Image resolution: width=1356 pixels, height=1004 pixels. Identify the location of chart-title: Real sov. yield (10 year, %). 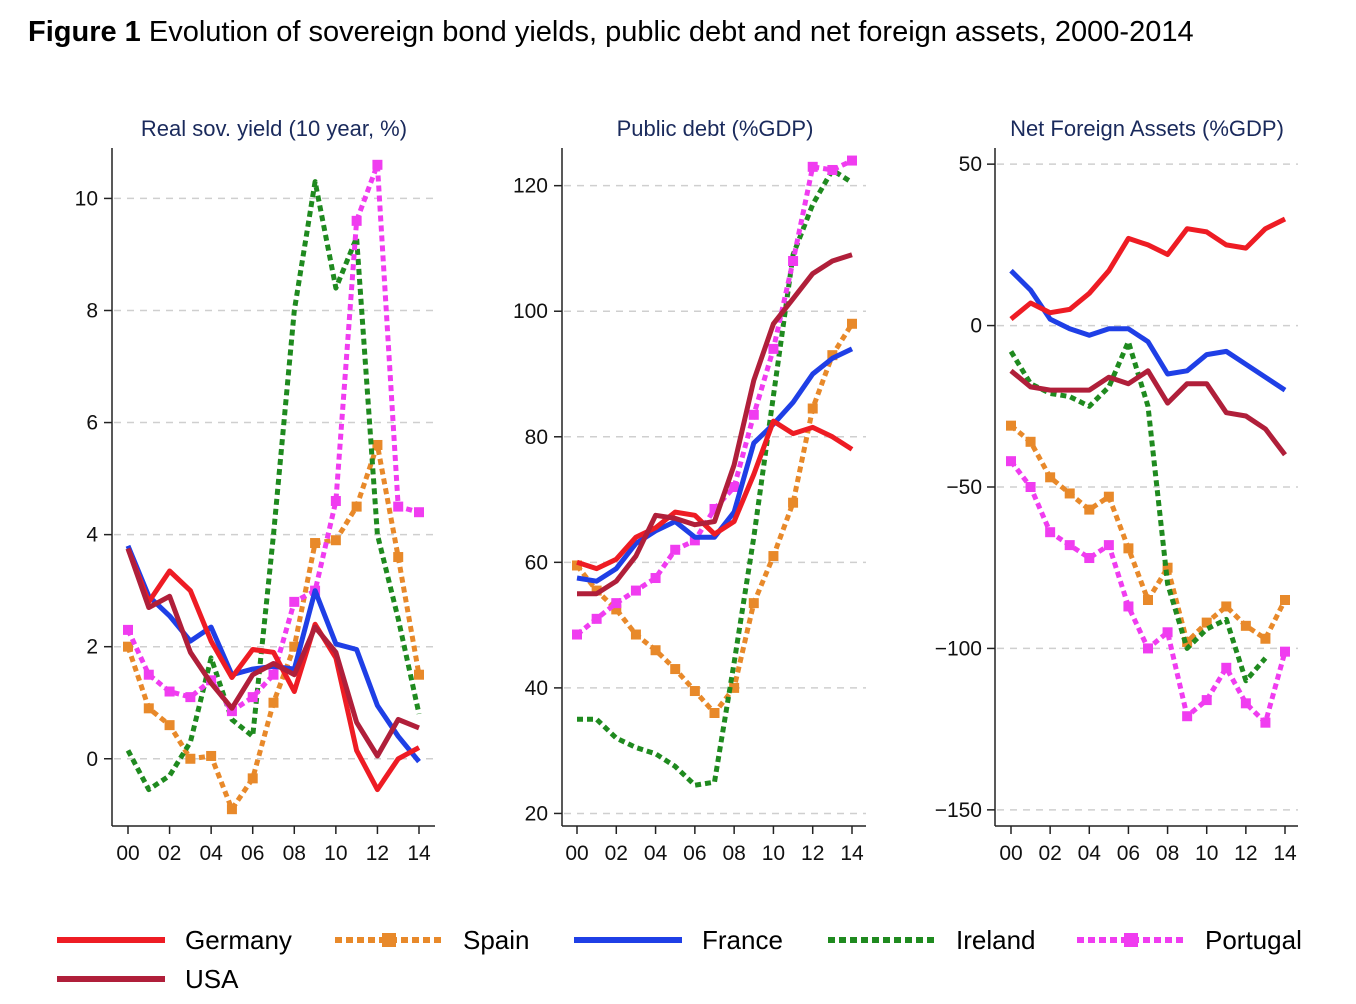
(274, 128).